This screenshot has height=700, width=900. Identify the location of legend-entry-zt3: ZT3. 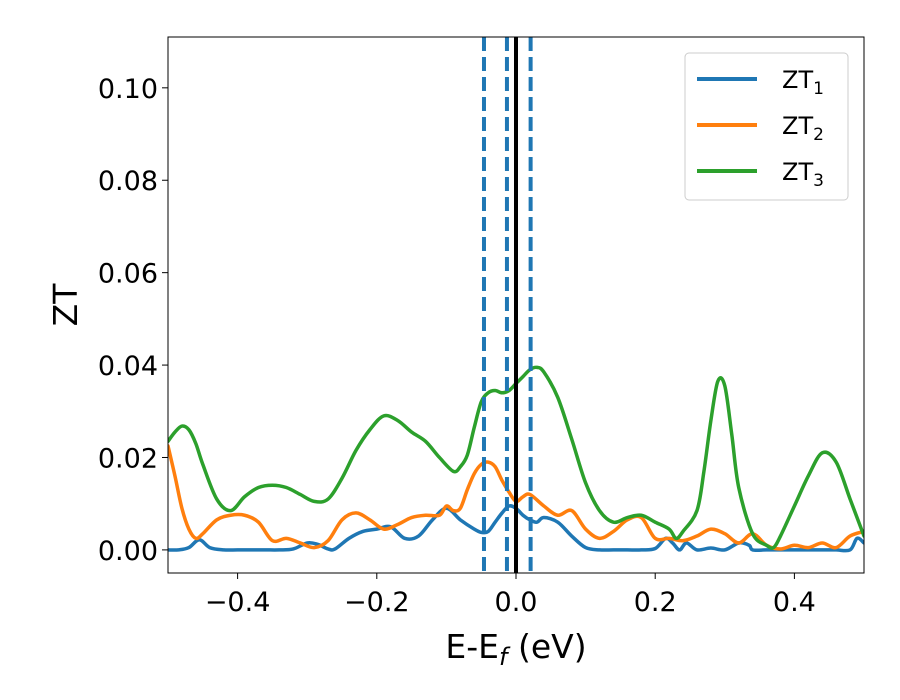
(760, 174).